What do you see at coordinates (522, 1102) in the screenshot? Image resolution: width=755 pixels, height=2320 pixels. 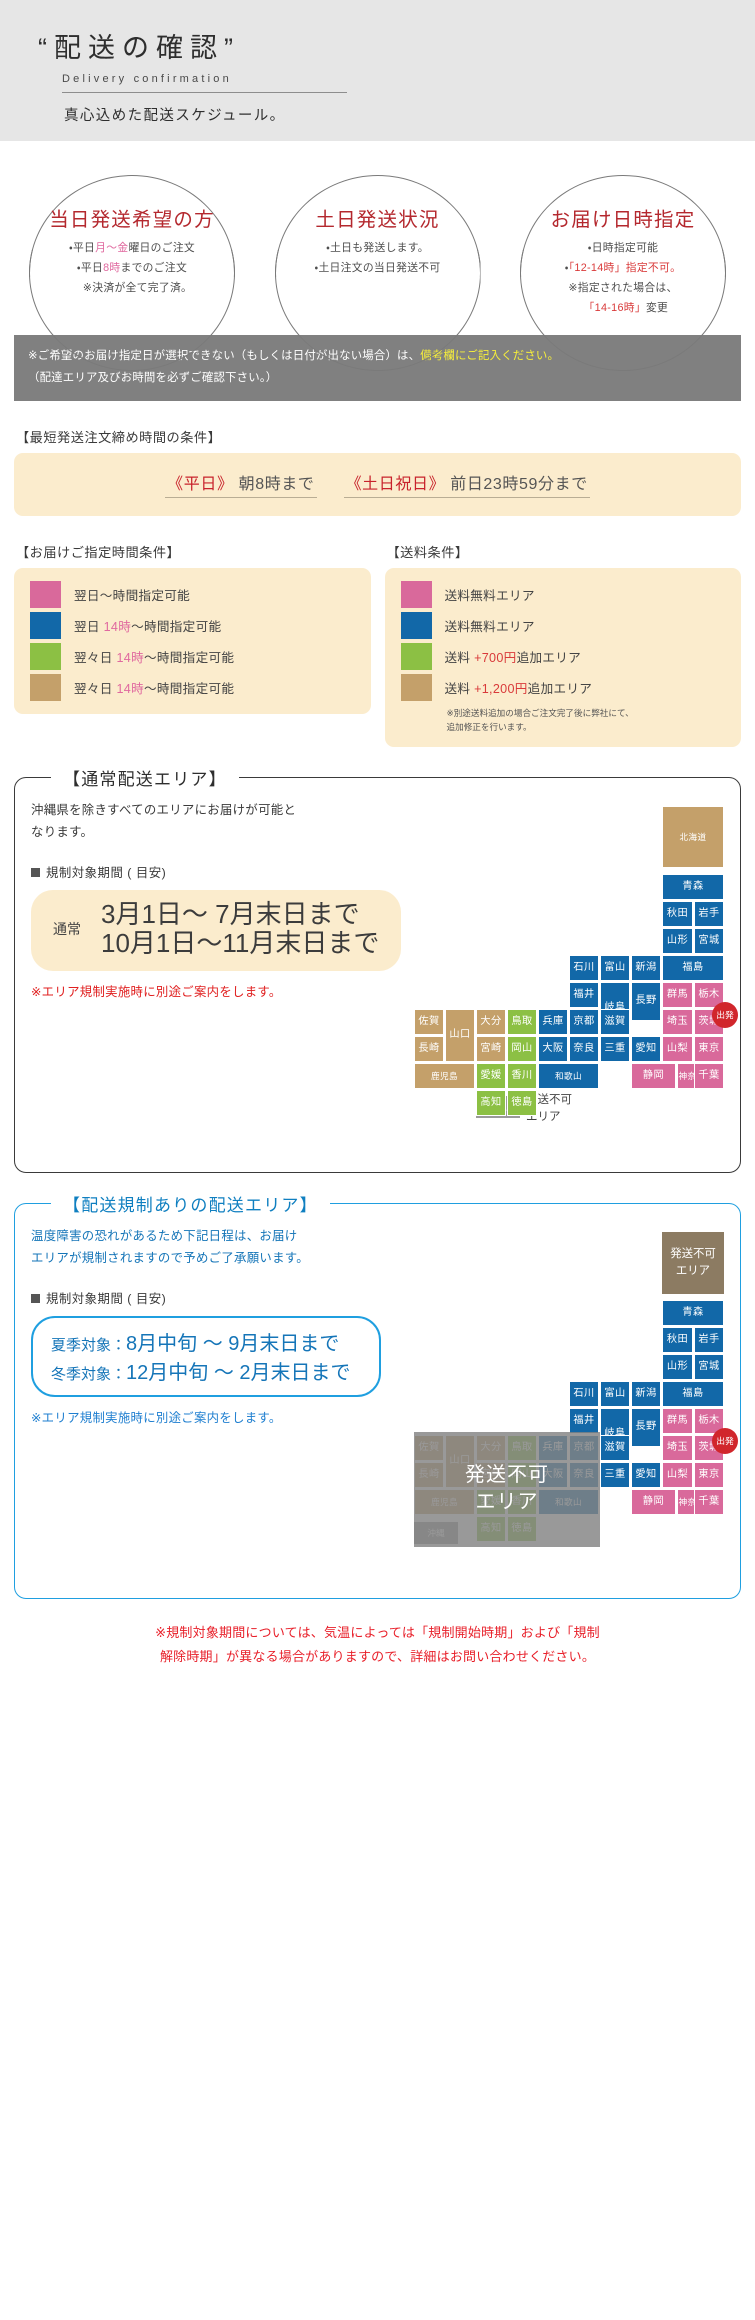 I see `map-cell-徳島: 徳島` at bounding box center [522, 1102].